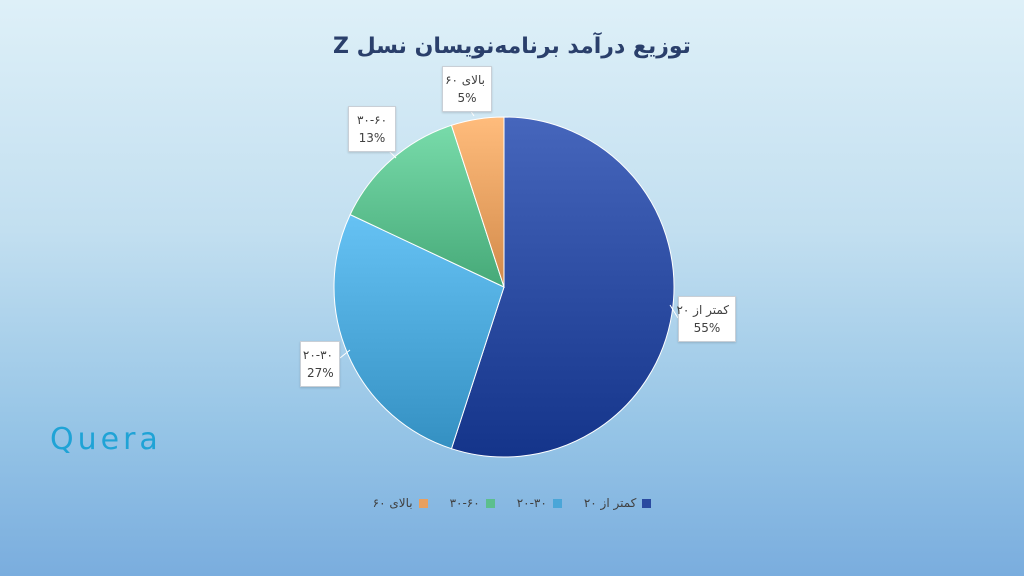  I want to click on legend-label: بالای ۶۰, so click(392, 503).